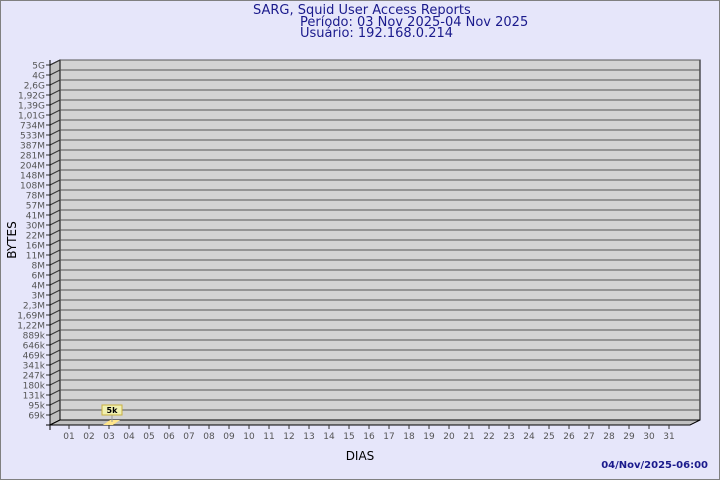 This screenshot has height=480, width=720. I want to click on y-tick-label: 30M, so click(35, 227).